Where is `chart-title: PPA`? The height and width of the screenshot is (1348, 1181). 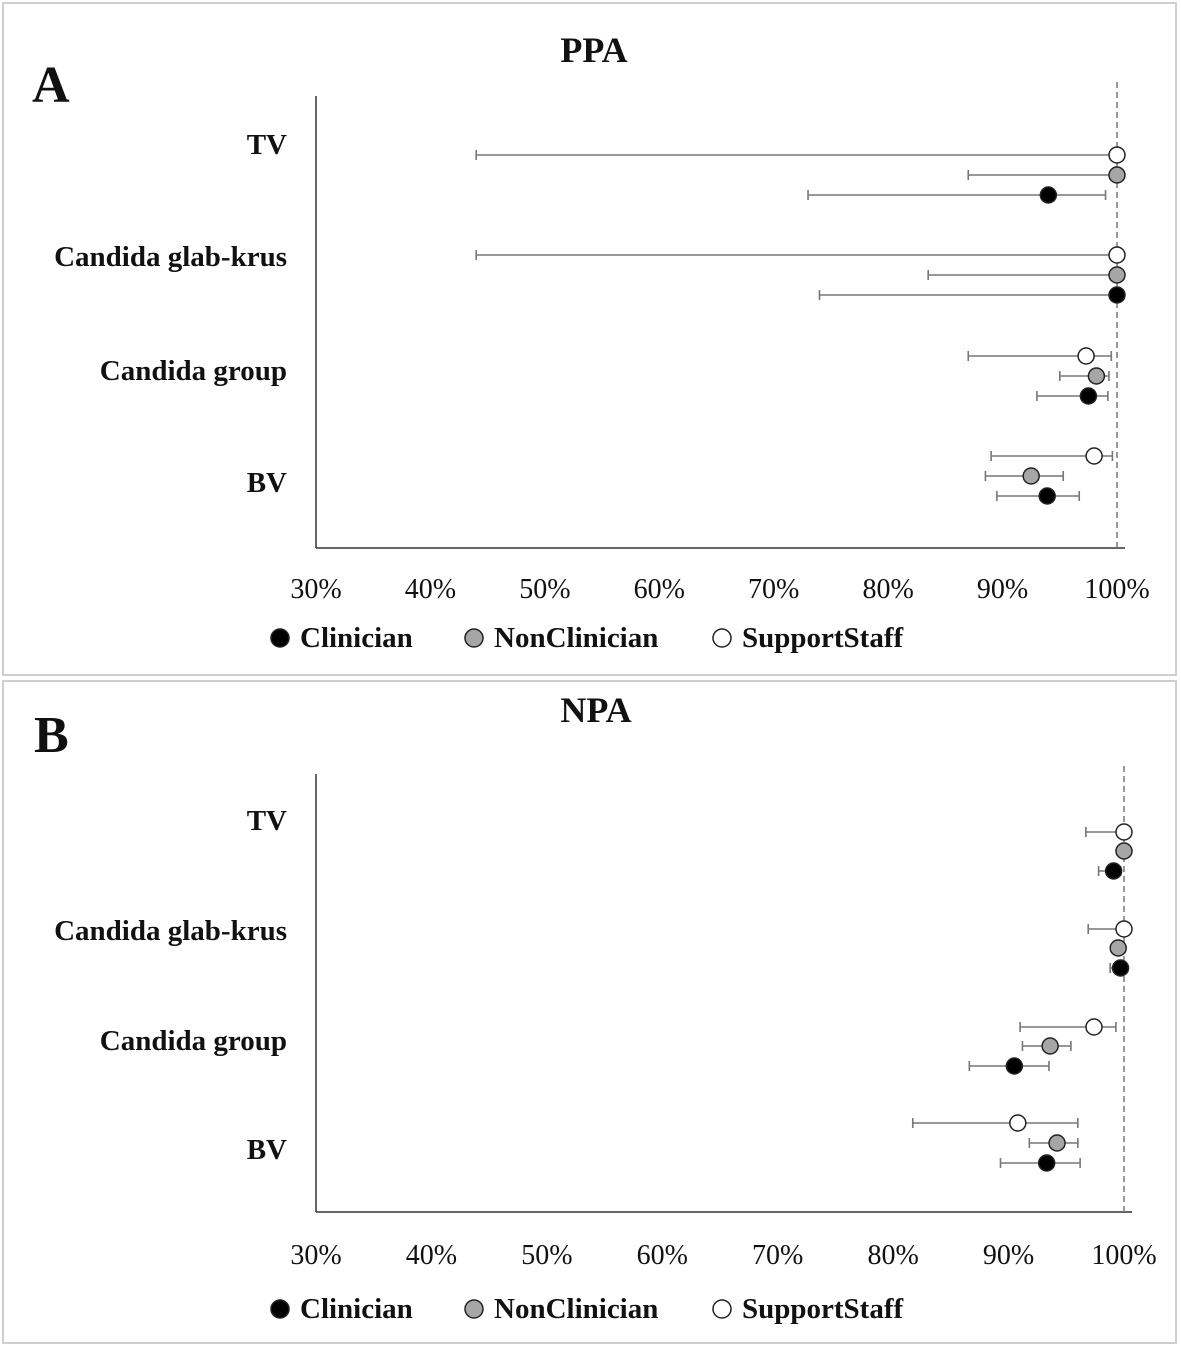
chart-title: PPA is located at coordinates (593, 50).